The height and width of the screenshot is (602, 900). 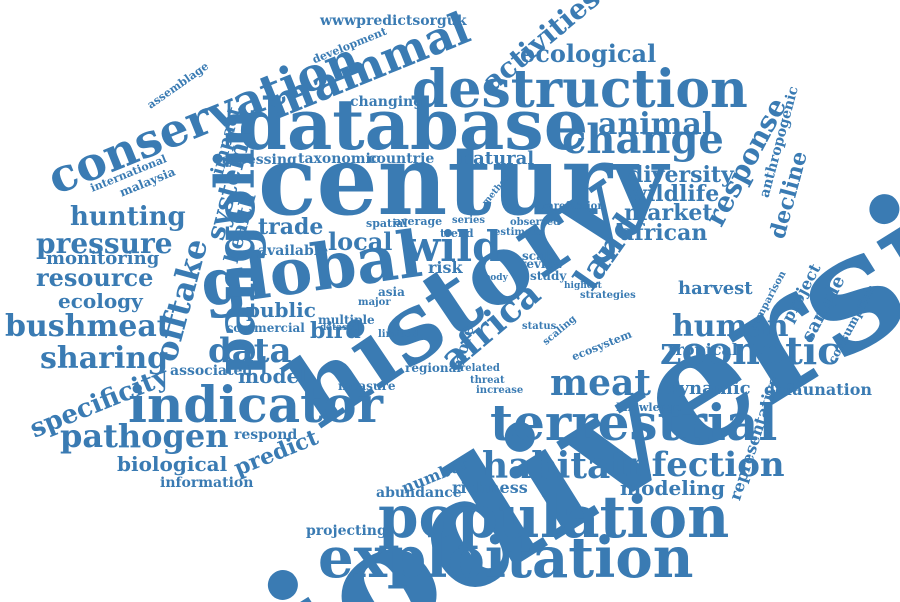 I want to click on word-change: change, so click(x=643, y=139).